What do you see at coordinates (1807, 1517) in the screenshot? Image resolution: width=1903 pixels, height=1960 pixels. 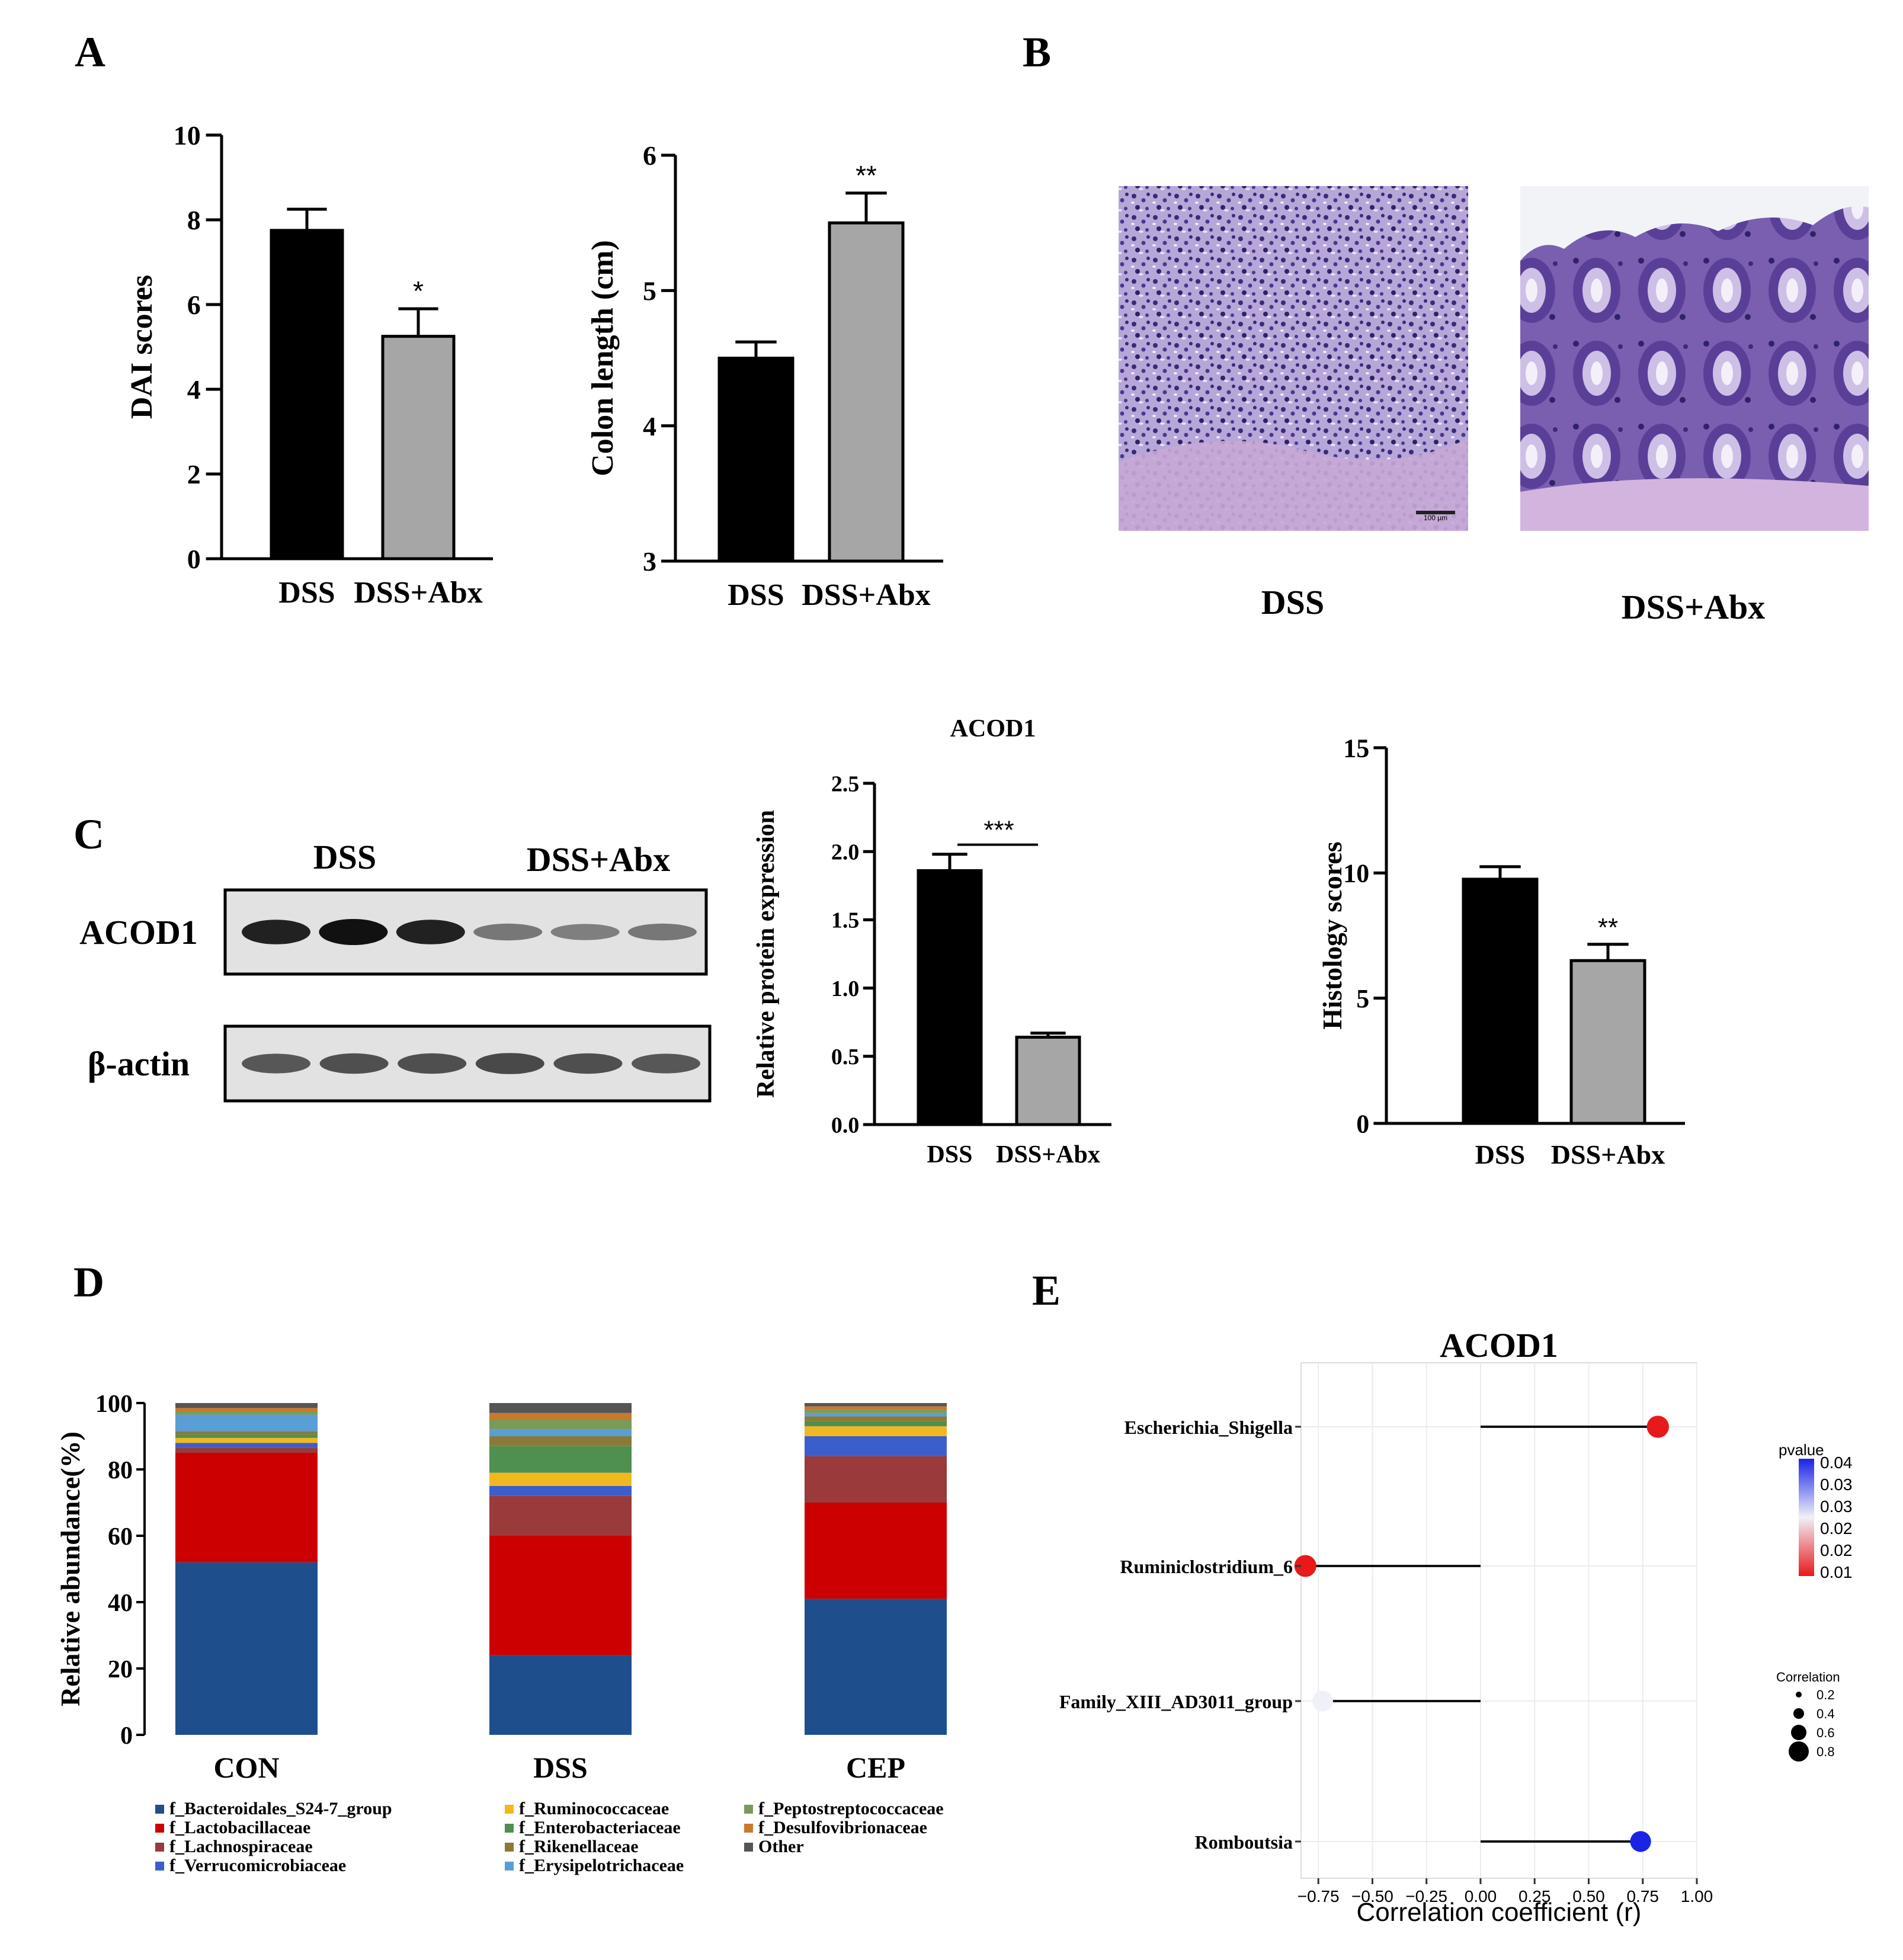 I see `pvalue-colorbar` at bounding box center [1807, 1517].